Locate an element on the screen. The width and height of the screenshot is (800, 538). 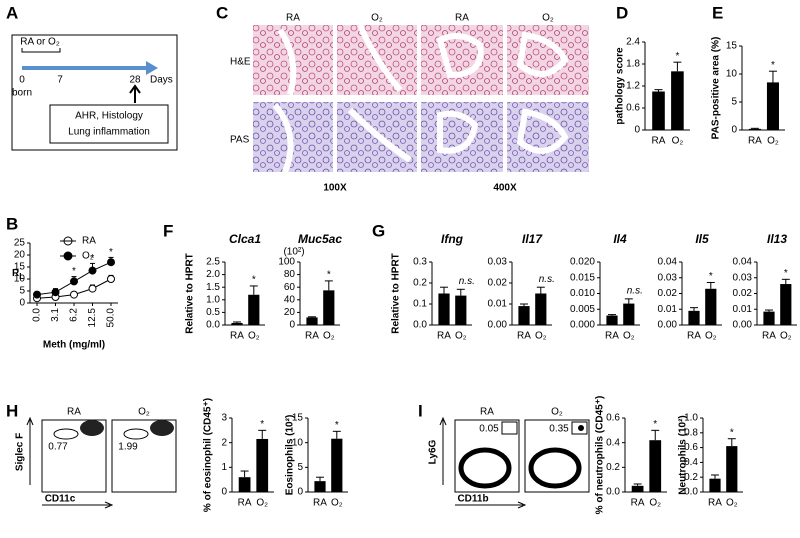
y-tick-label: 0.00 is located at coordinates (498, 325).